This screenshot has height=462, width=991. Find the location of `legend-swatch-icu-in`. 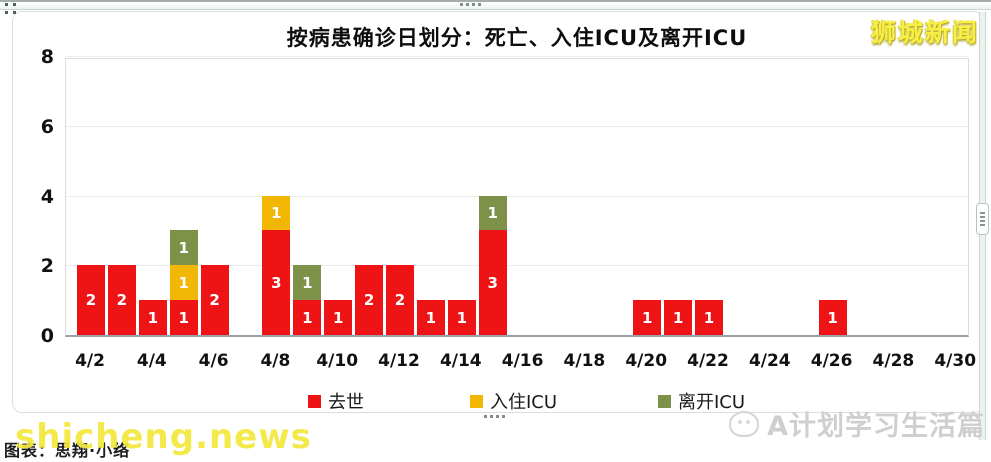

legend-swatch-icu-in is located at coordinates (476, 401).